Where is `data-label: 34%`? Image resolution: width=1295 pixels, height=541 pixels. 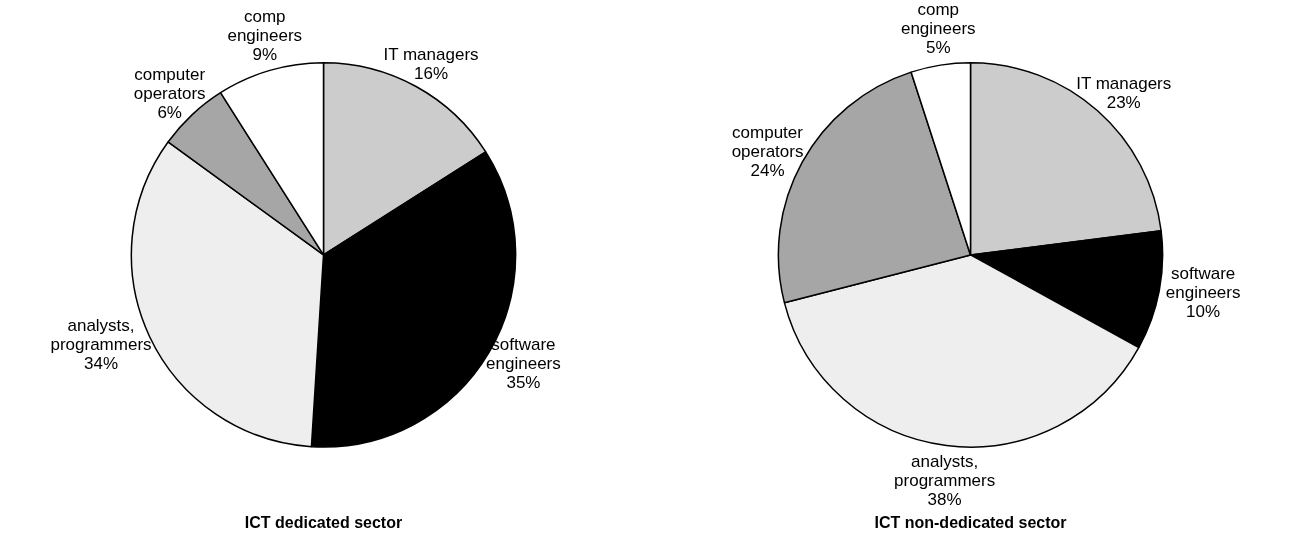 data-label: 34% is located at coordinates (101, 363).